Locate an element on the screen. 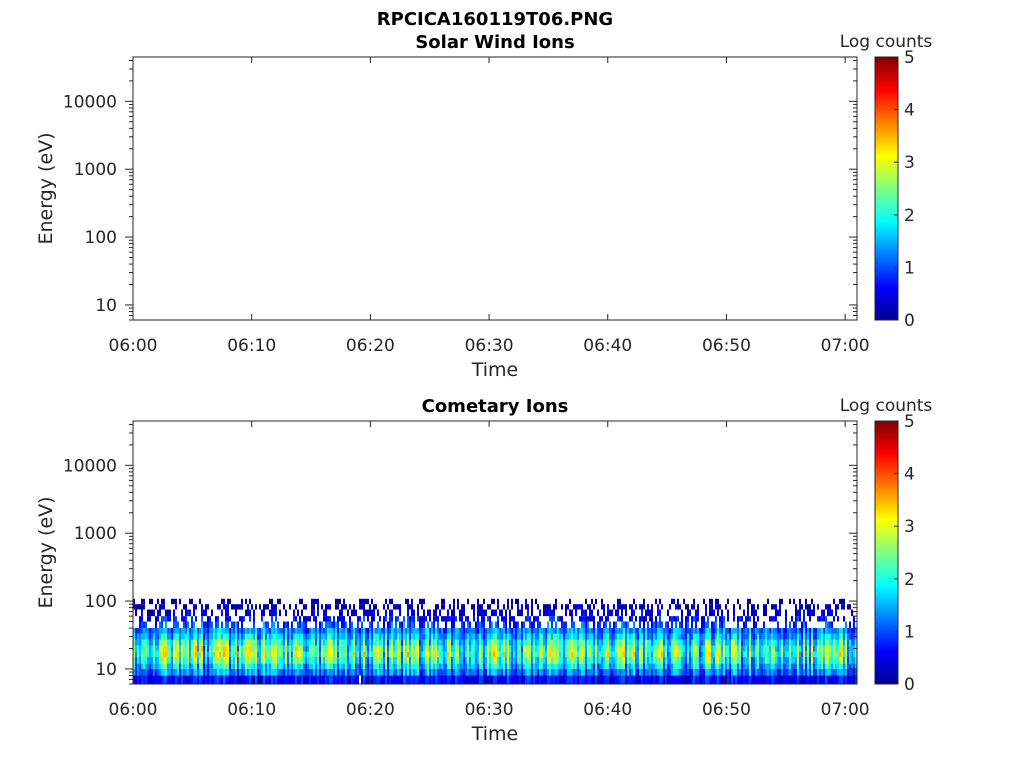 This screenshot has height=768, width=1024. figure-title: RPCICA160119T06.PNG is located at coordinates (495, 19).